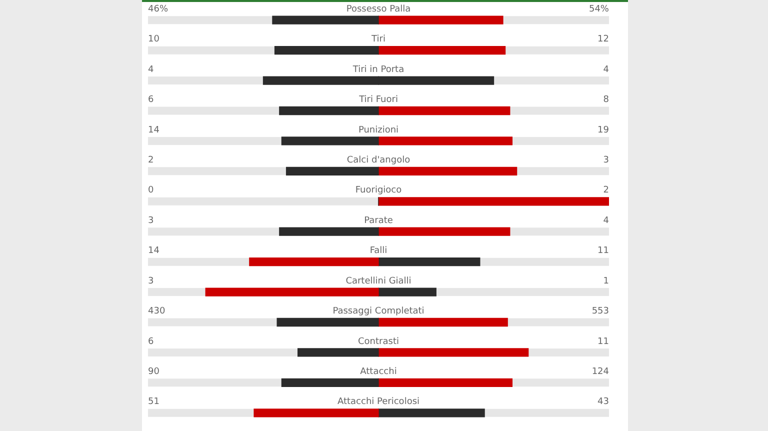 The width and height of the screenshot is (768, 431). What do you see at coordinates (606, 161) in the screenshot?
I see `annotation: 3` at bounding box center [606, 161].